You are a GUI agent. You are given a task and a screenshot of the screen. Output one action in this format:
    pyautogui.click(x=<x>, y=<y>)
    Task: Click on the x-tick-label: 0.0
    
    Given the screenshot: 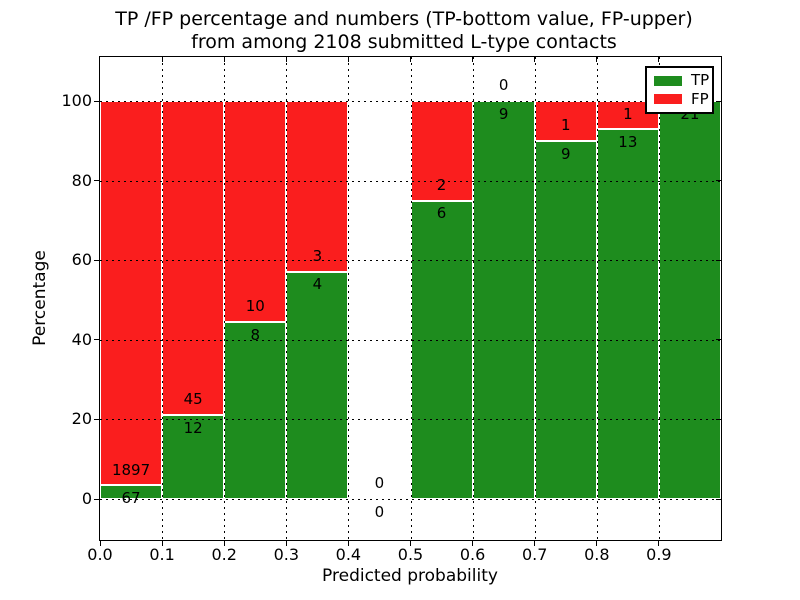 What is the action you would take?
    pyautogui.click(x=100, y=554)
    